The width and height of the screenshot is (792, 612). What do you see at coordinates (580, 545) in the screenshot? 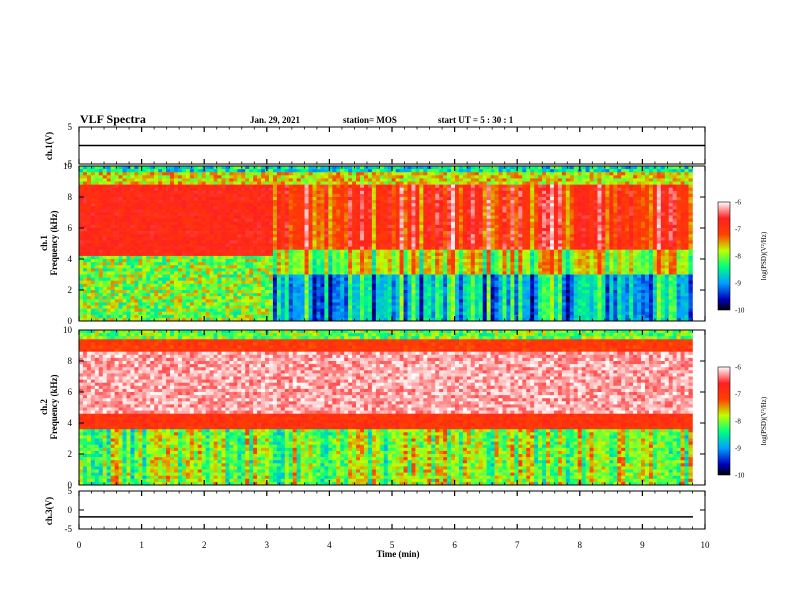
I see `x-tick-label: 8` at bounding box center [580, 545].